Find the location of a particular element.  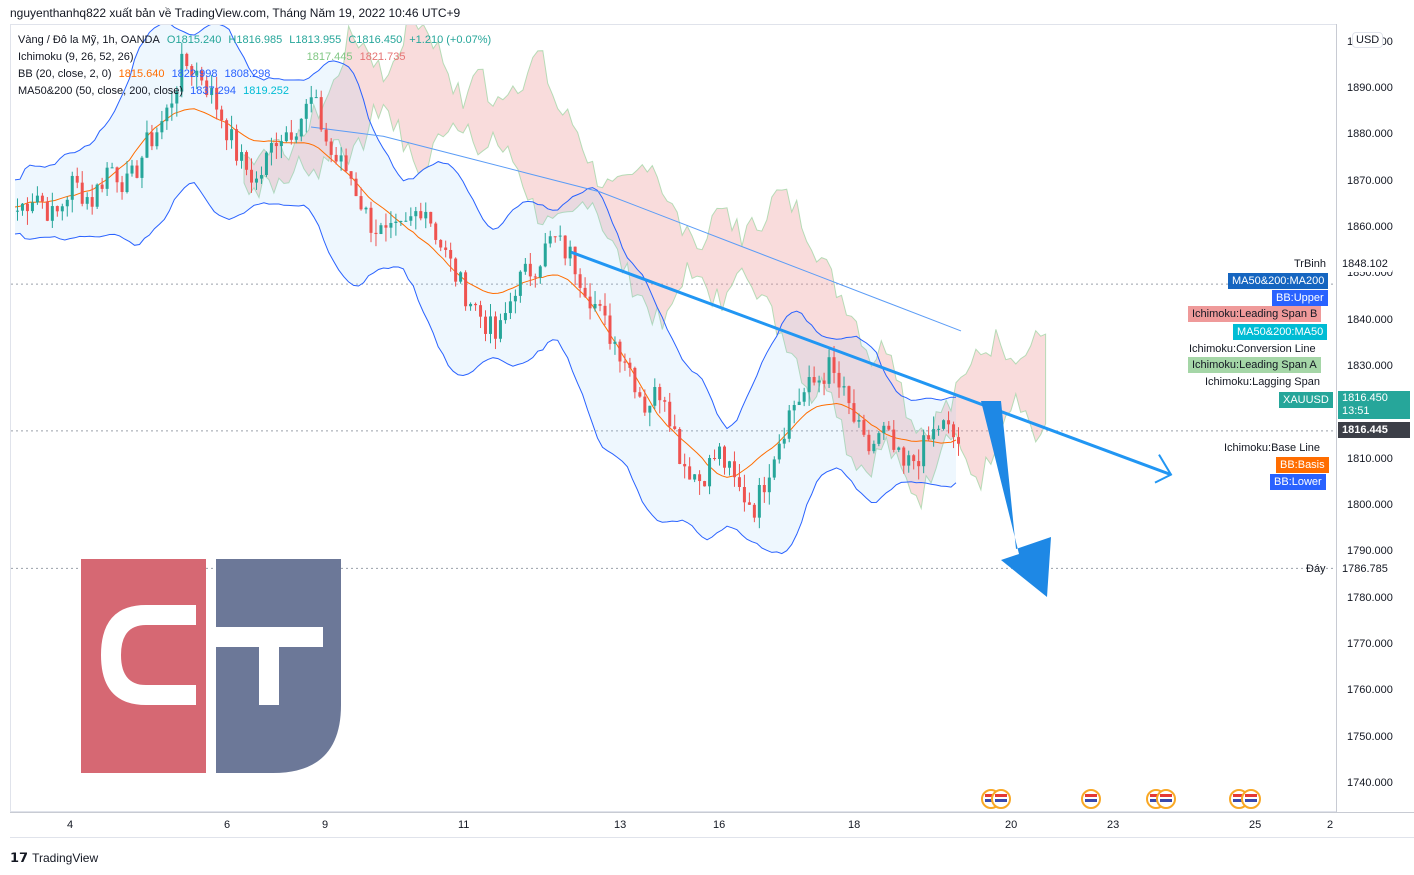

low-label: Đáy is located at coordinates (1316, 569).